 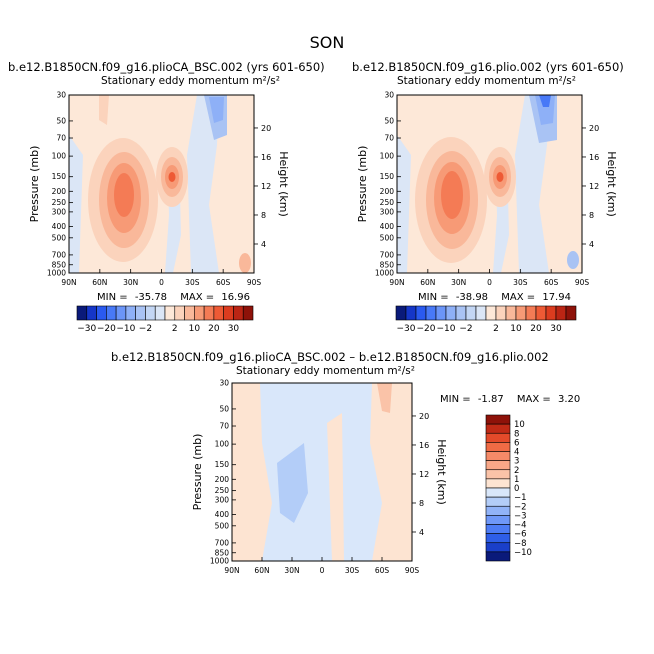 I want to click on panel3-min-value: -1.87, so click(x=491, y=399).